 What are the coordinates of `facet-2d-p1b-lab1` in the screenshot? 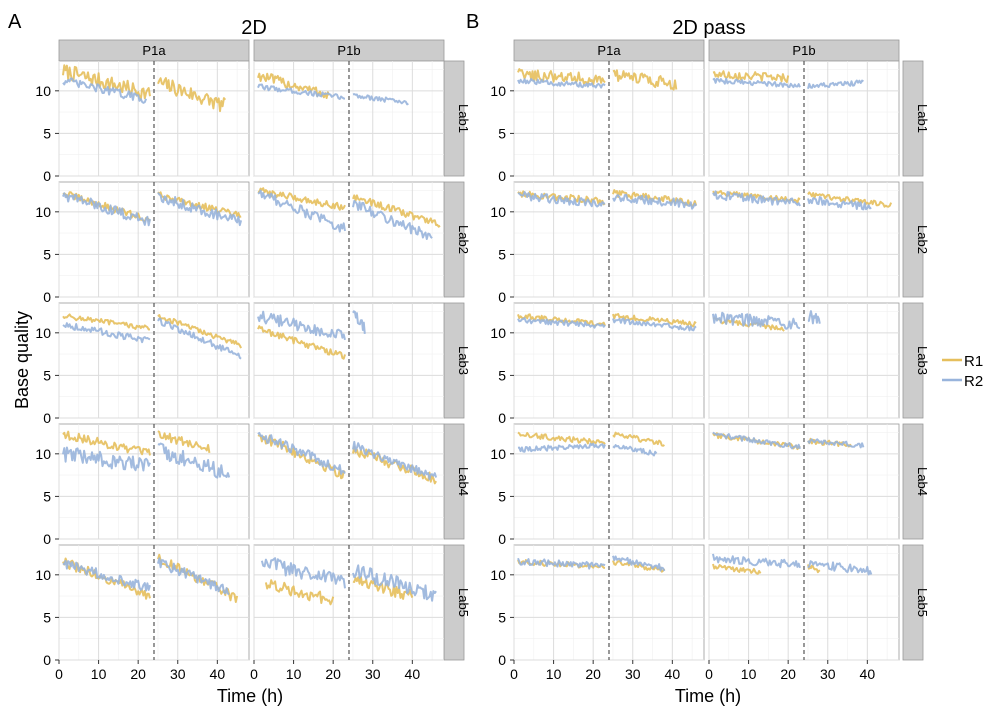 It's located at (349, 118).